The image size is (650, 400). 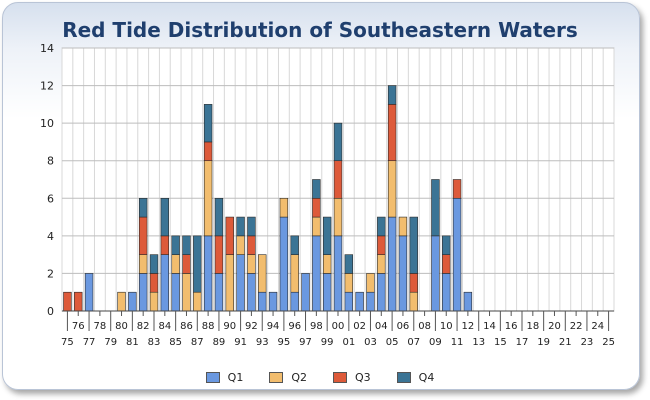 I want to click on x-tick-label: 93, so click(x=262, y=342).